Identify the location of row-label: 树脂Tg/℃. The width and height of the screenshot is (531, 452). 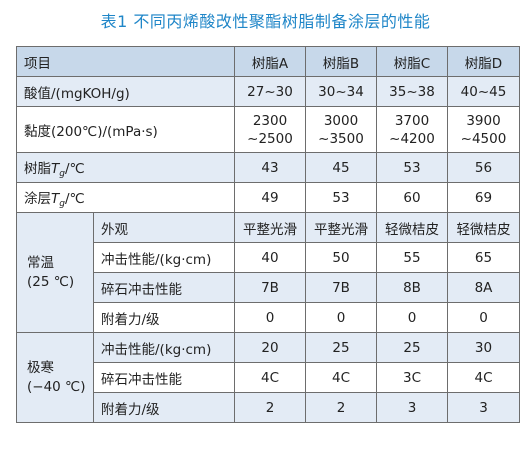
(125, 167).